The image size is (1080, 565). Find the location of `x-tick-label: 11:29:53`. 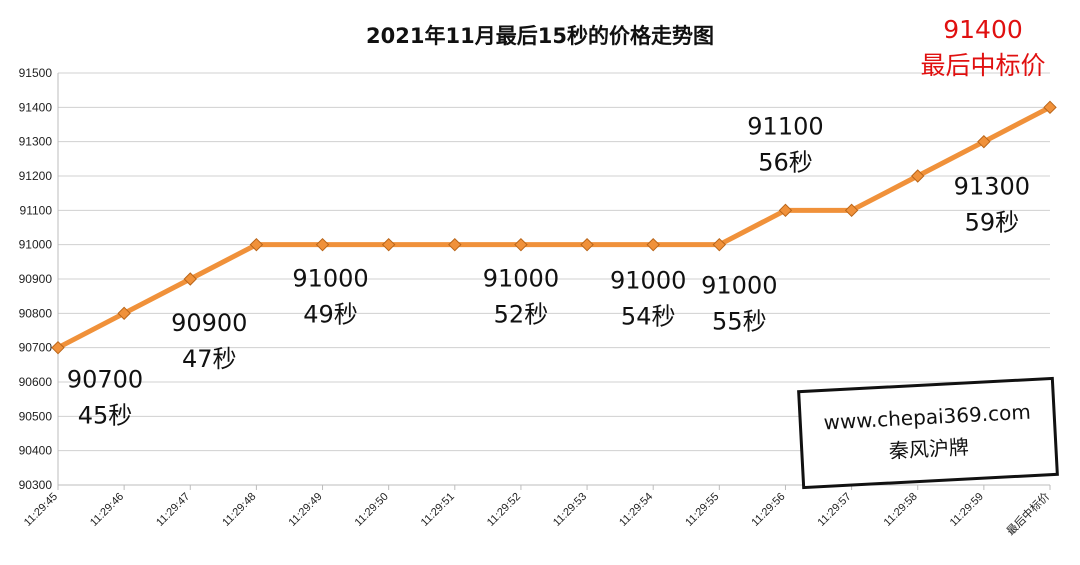

x-tick-label: 11:29:53 is located at coordinates (570, 510).